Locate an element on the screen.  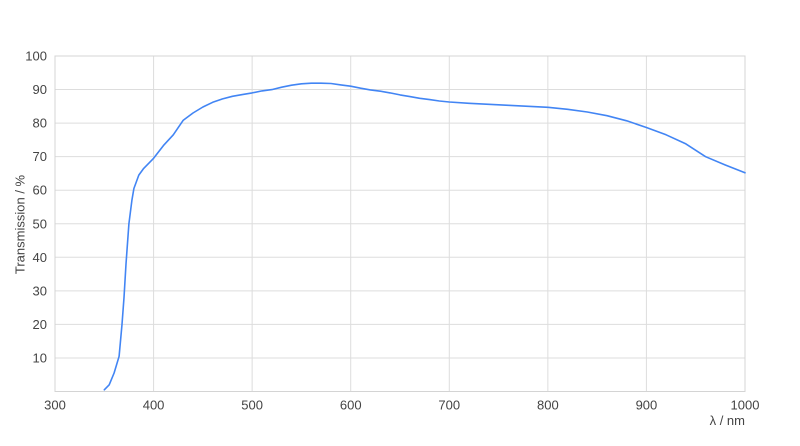
x-axis-title: λ / nm is located at coordinates (727, 420).